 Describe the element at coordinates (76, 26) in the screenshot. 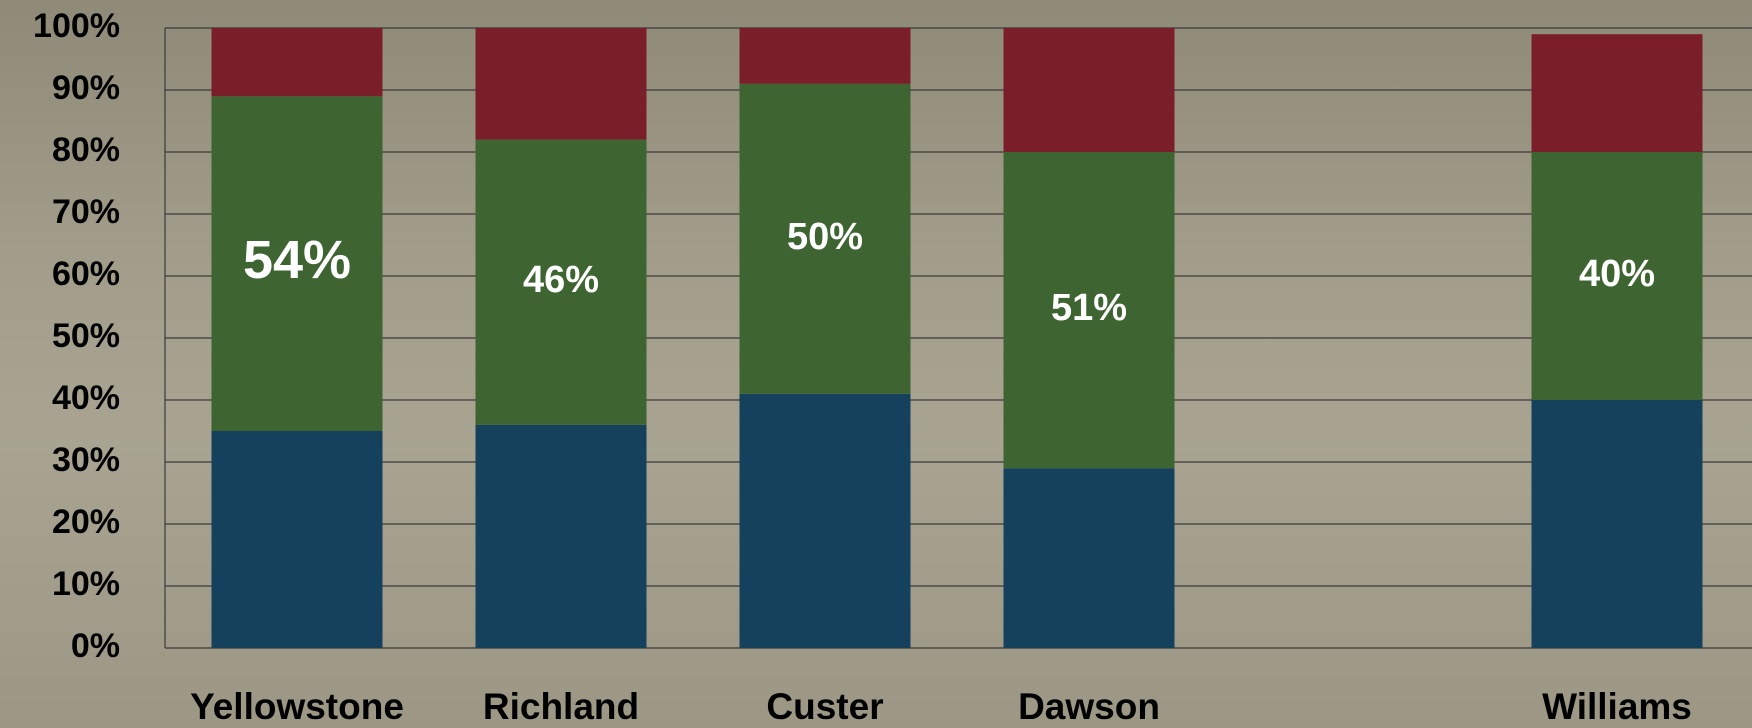

I see `y-tick-label: 100%` at that location.